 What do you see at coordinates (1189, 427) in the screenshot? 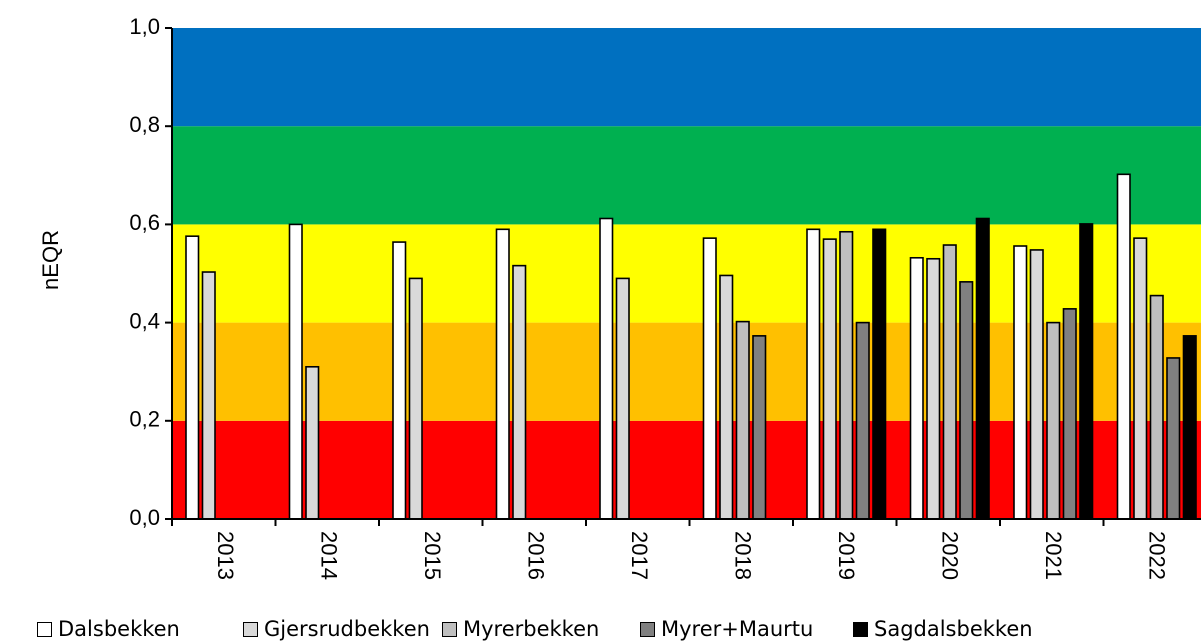
I see `bar-sagdalsbekken-2022` at bounding box center [1189, 427].